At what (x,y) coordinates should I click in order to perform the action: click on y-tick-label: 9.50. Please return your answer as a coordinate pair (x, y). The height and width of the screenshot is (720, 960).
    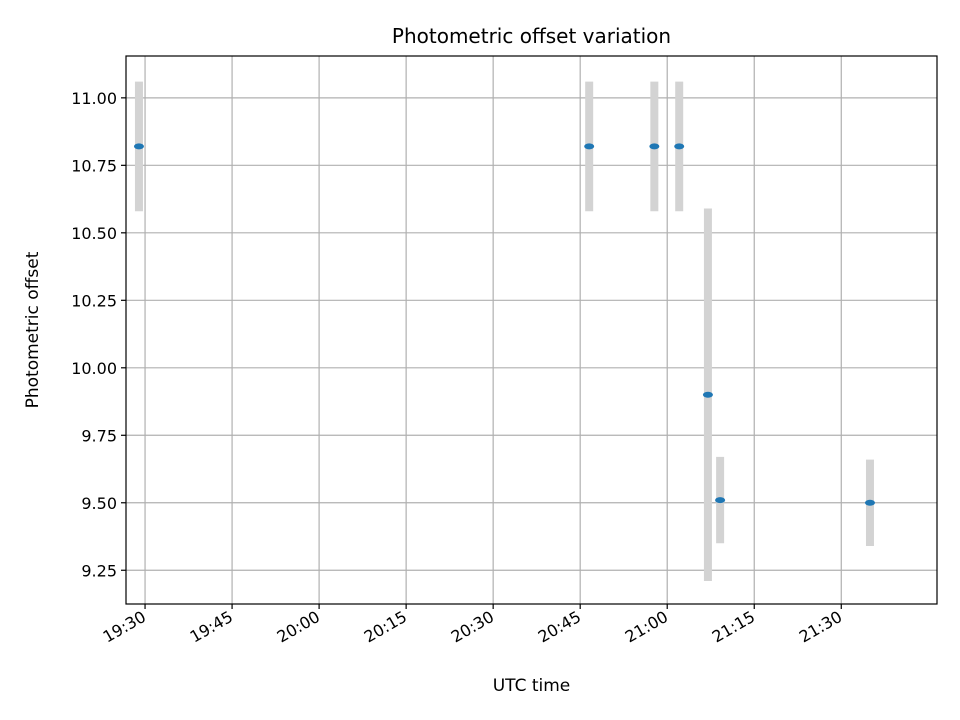
    Looking at the image, I should click on (99, 503).